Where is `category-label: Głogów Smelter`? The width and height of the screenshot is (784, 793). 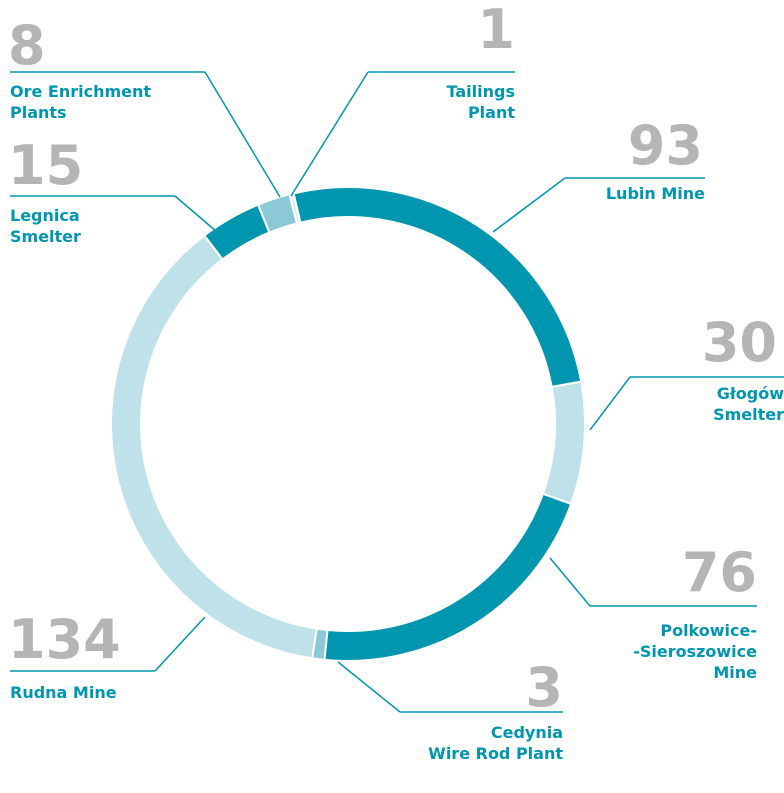 category-label: Głogów Smelter is located at coordinates (748, 404).